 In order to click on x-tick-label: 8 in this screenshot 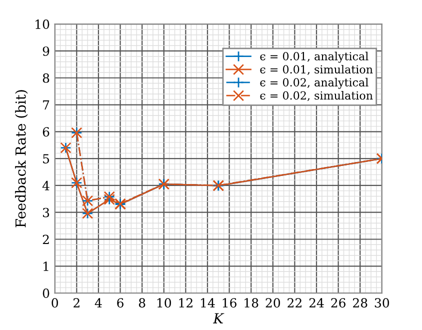, I will do `click(142, 303)`.